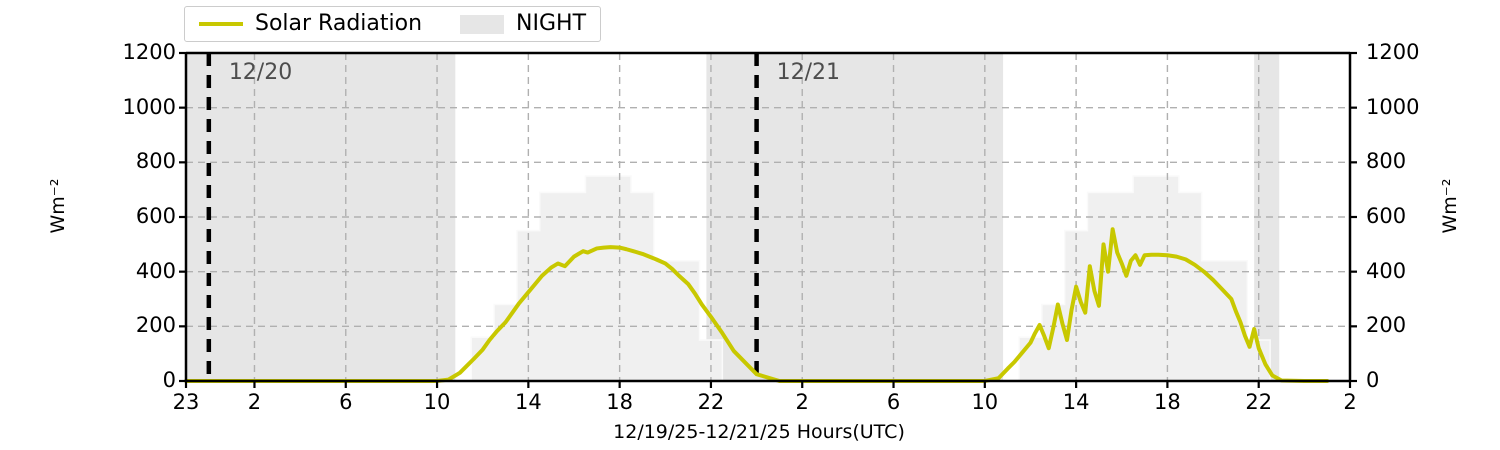 This screenshot has width=1500, height=450. What do you see at coordinates (155, 216) in the screenshot?
I see `y-tick-label-left-600: 600` at bounding box center [155, 216].